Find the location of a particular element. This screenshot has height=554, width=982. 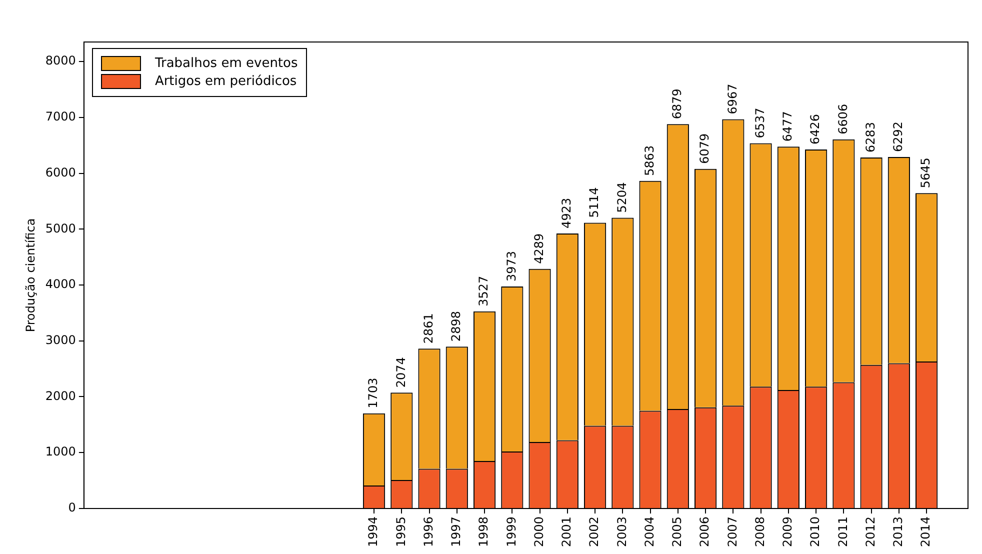

x-tick-label: 2006 is located at coordinates (705, 532).